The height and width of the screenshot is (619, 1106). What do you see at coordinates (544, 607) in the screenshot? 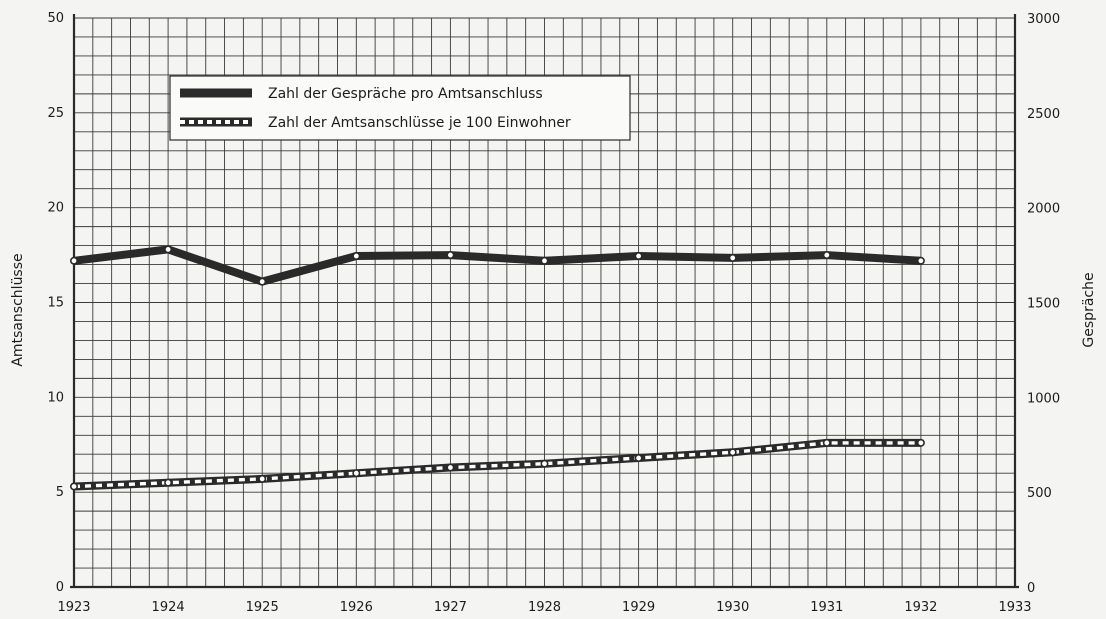
I see `x-tick-label: 1928` at bounding box center [544, 607].